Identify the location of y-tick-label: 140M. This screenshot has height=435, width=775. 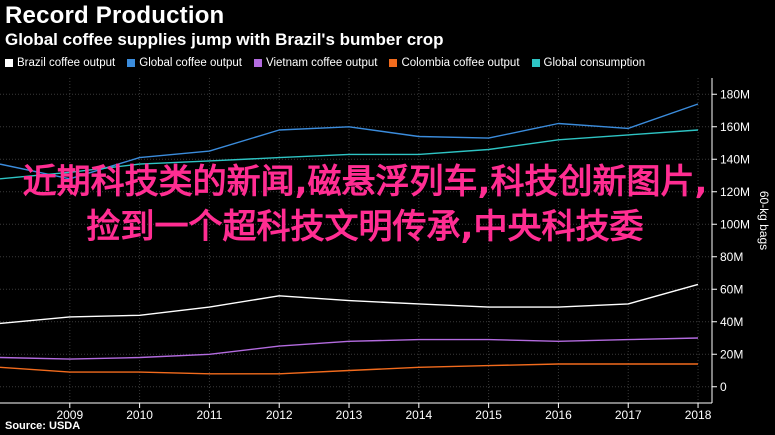
(735, 159).